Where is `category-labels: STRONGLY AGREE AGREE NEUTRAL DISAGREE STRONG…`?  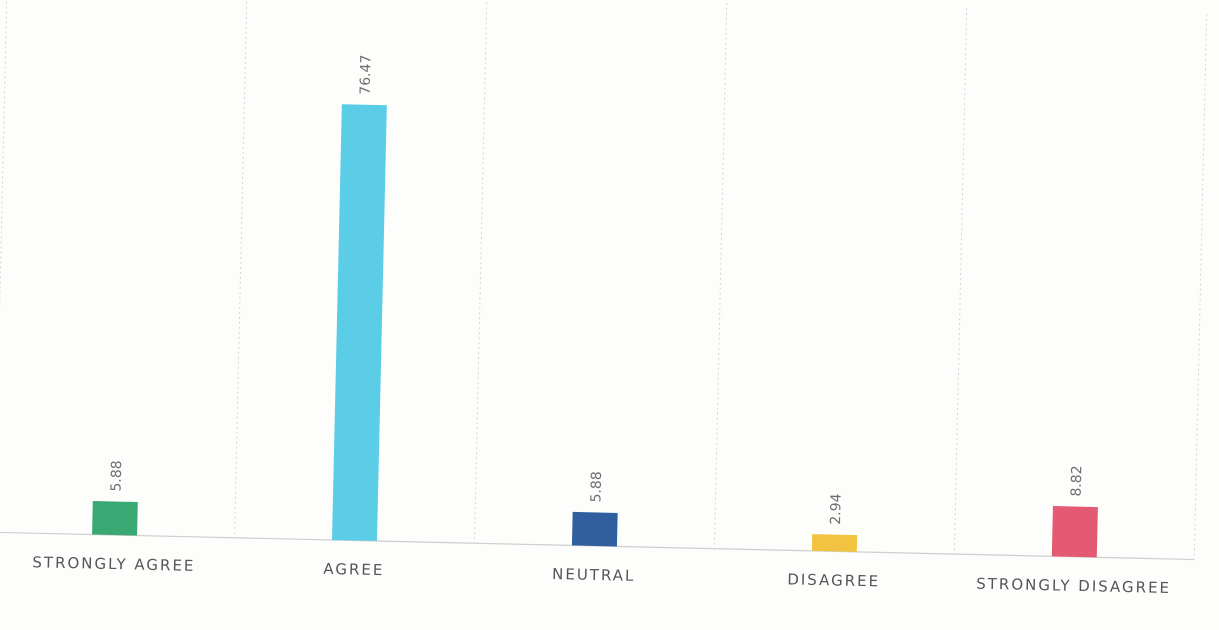
category-labels: STRONGLY AGREE AGREE NEUTRAL DISAGREE STRONG… is located at coordinates (601, 575).